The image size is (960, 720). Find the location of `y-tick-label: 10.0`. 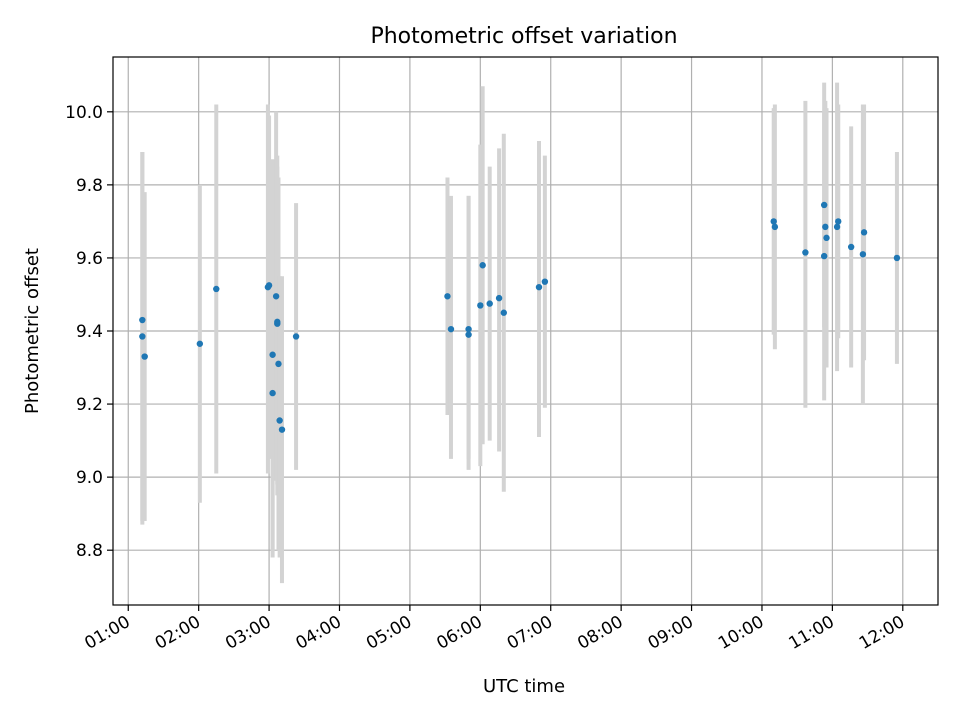

y-tick-label: 10.0 is located at coordinates (84, 113).